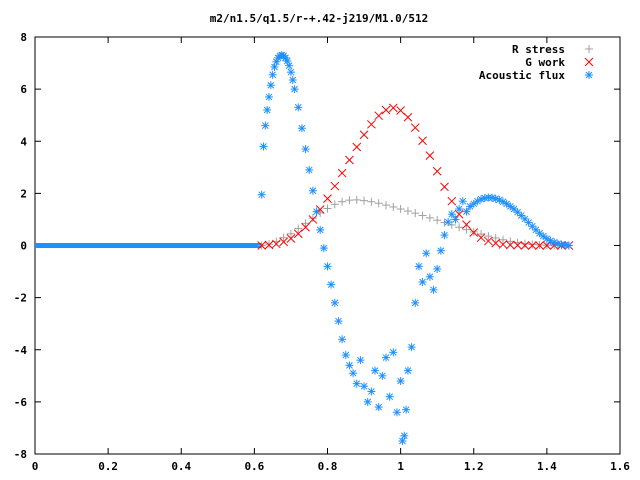  I want to click on y-tick-label: -6, so click(21, 402).